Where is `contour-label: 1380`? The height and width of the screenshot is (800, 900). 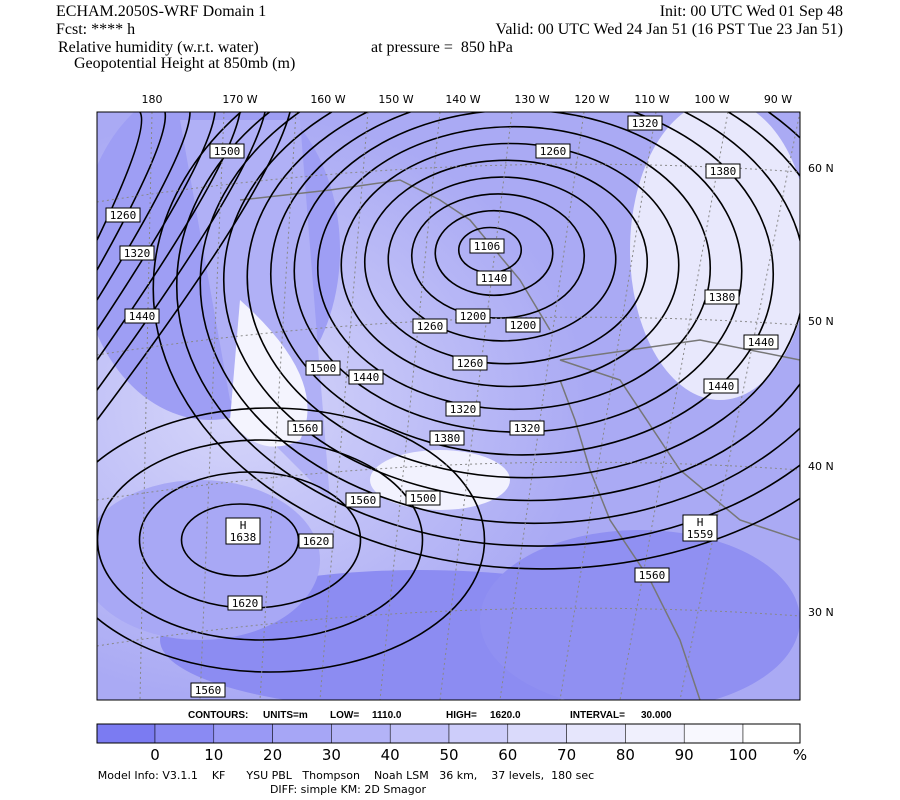
contour-label: 1380 is located at coordinates (447, 438).